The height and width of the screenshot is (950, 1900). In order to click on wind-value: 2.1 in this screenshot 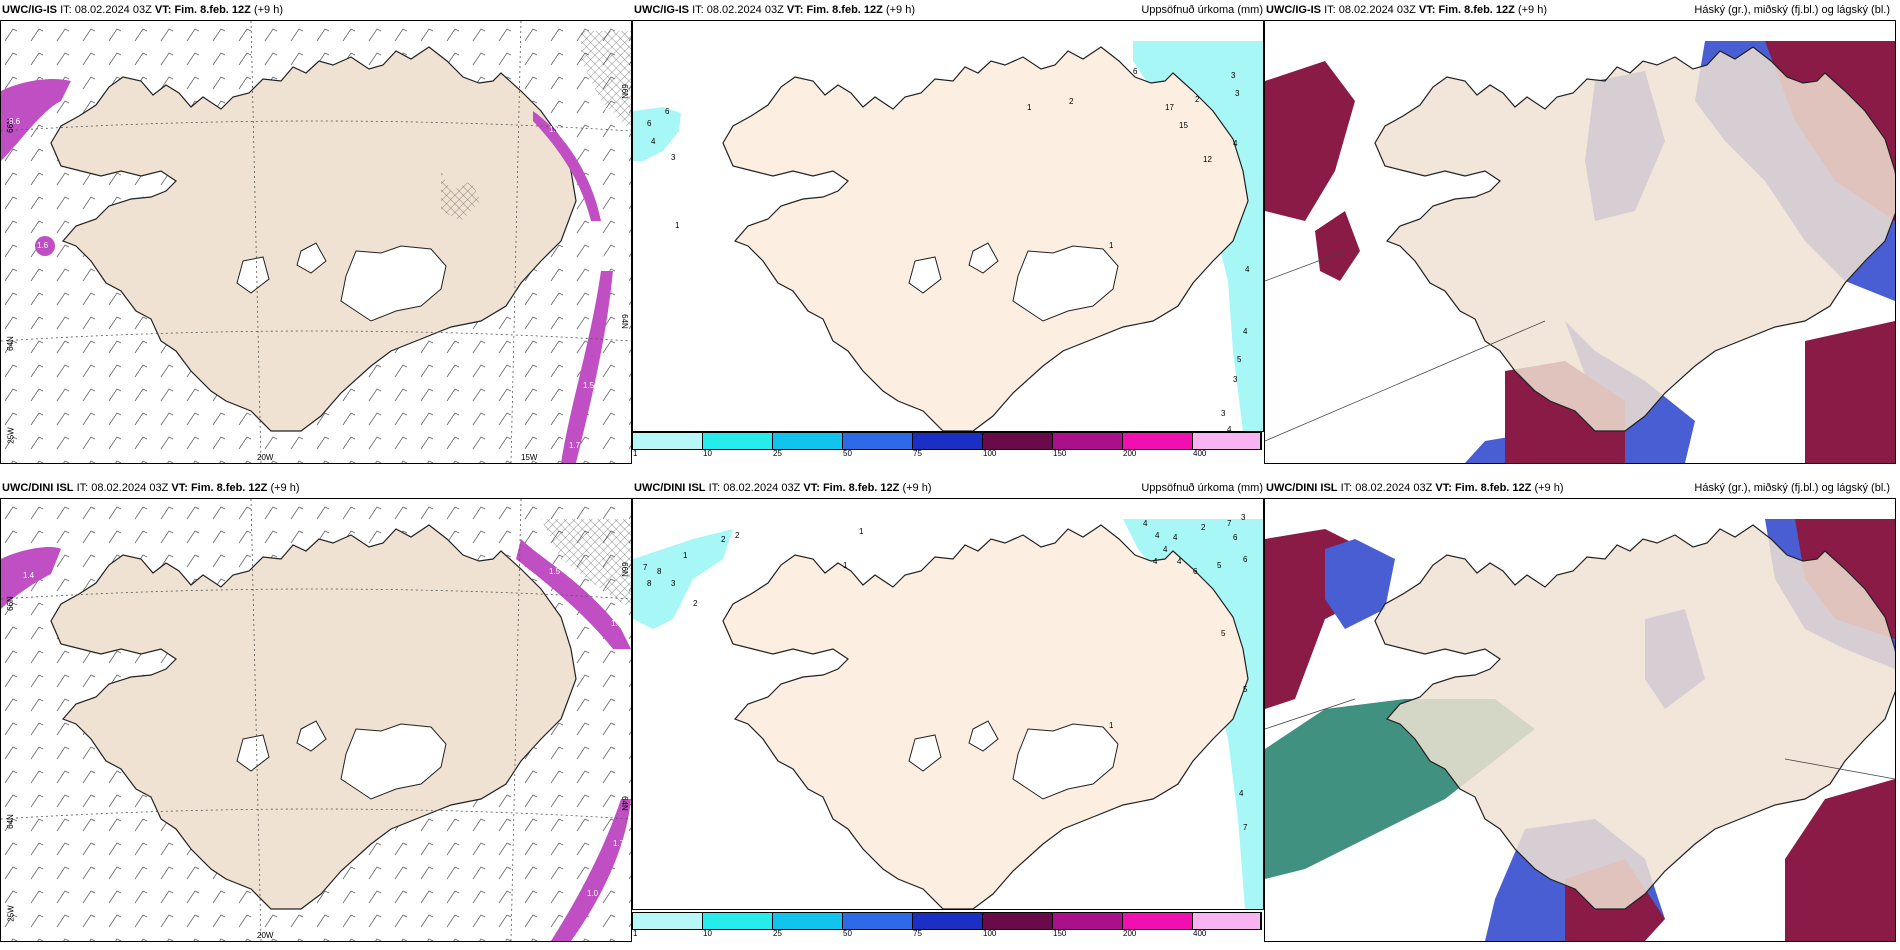, I will do `click(611, 111)`.